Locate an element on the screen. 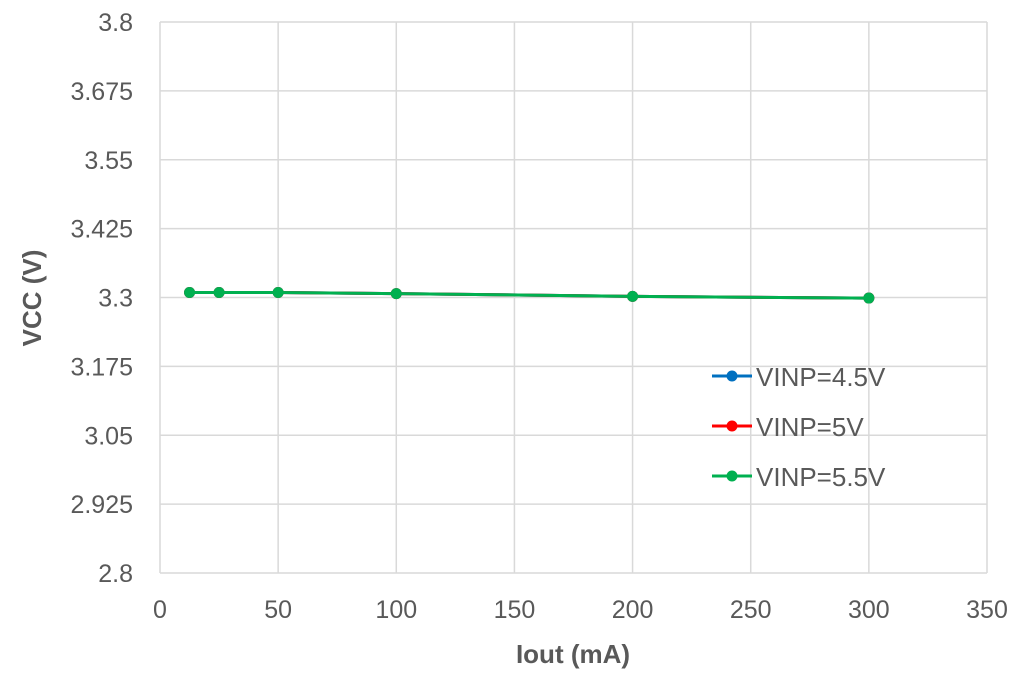  y-tick-label: 3.675 is located at coordinates (101, 92).